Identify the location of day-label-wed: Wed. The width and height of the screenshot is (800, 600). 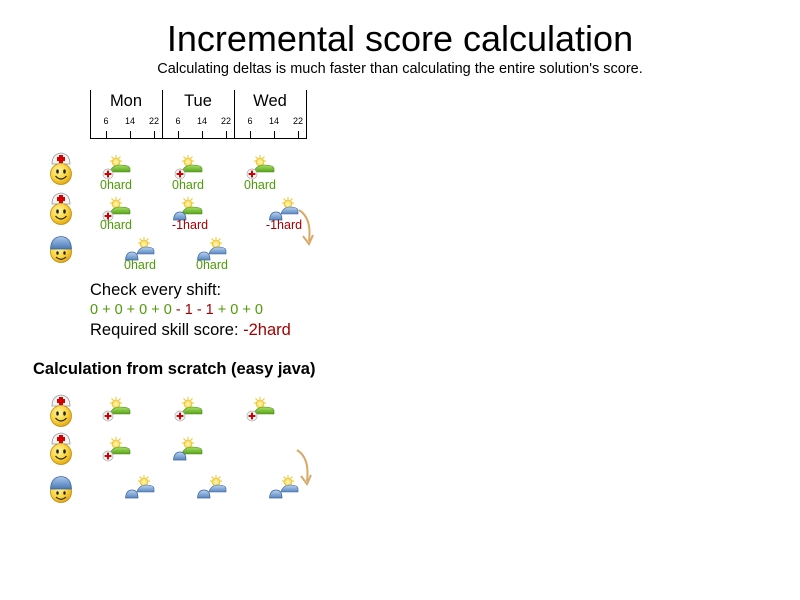
(270, 101).